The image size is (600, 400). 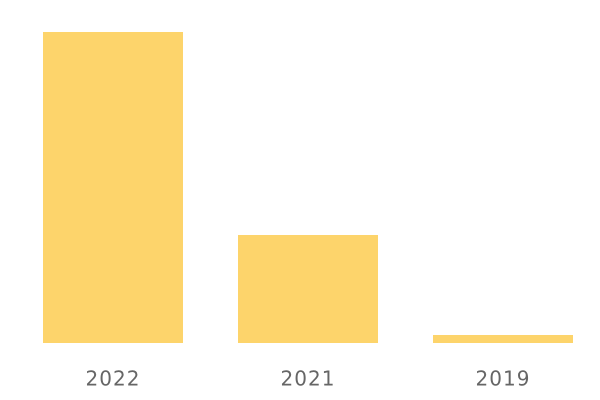 I want to click on x-tick-label: 2019, so click(x=503, y=379).